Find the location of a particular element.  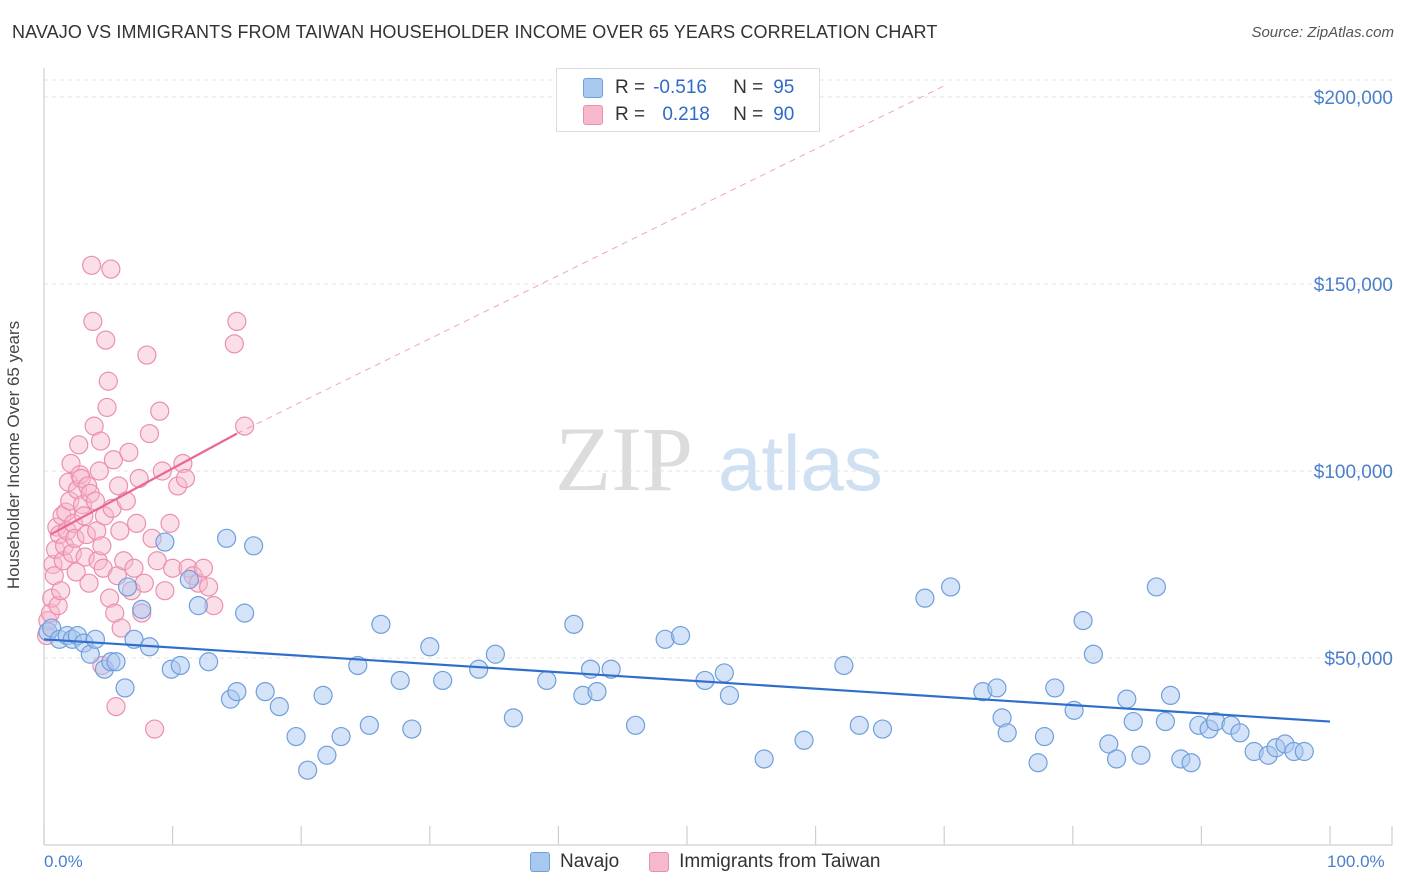

watermark: ZIP atlas is located at coordinates (719, 459).